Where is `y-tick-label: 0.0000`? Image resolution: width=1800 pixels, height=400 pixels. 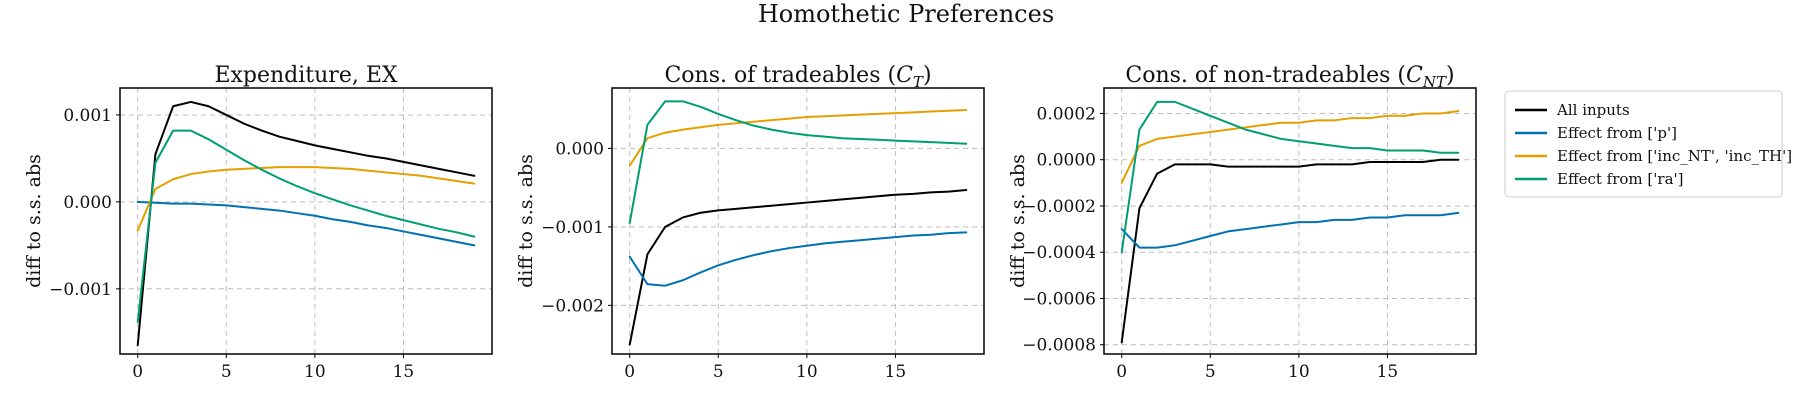 y-tick-label: 0.0000 is located at coordinates (1066, 161).